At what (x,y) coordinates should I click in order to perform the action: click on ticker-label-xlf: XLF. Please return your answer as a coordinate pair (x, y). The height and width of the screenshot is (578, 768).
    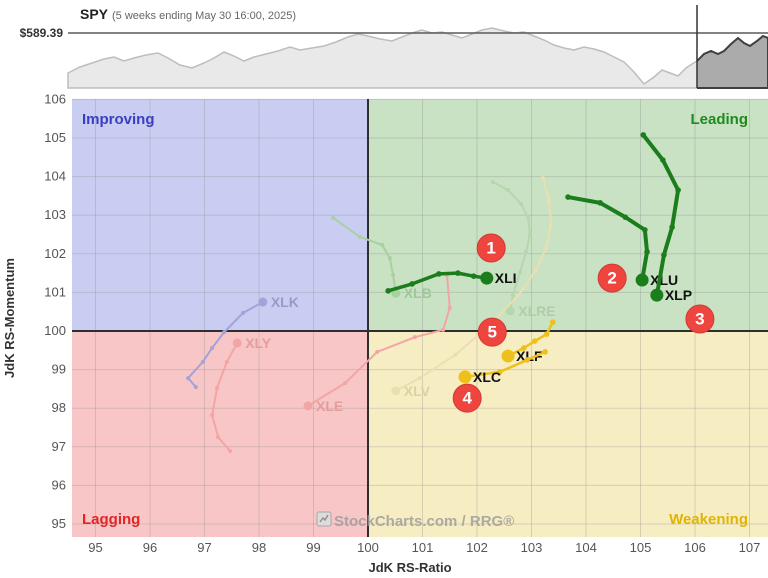
    Looking at the image, I should click on (529, 356).